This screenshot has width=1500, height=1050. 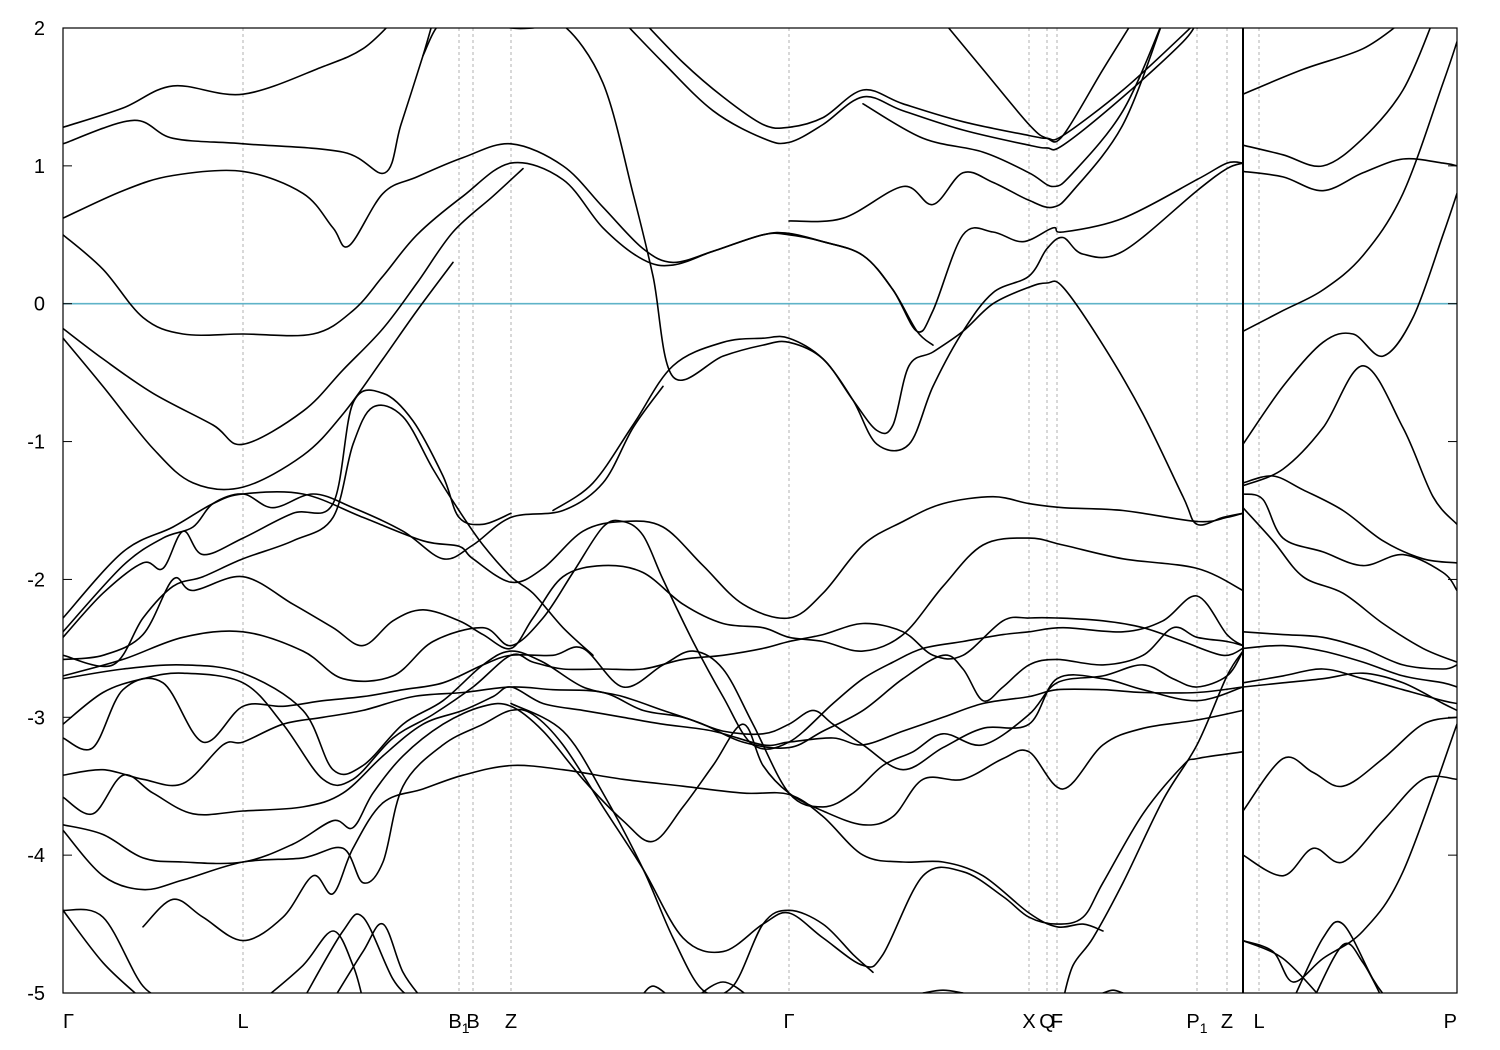 What do you see at coordinates (242, 1022) in the screenshot?
I see `x-tick-label-1: L` at bounding box center [242, 1022].